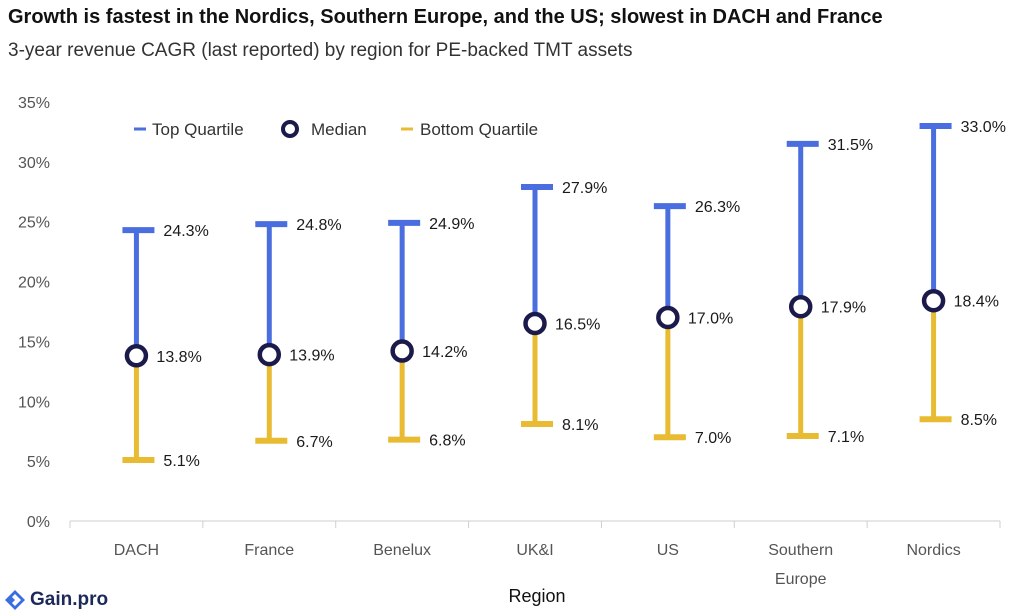  I want to click on y-tick-label: 15%, so click(34, 342).